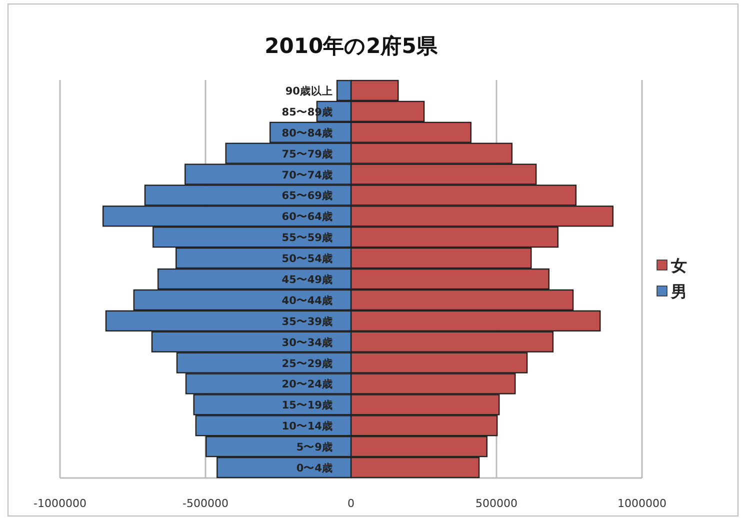  What do you see at coordinates (678, 265) in the screenshot?
I see `legend-label: 女` at bounding box center [678, 265].